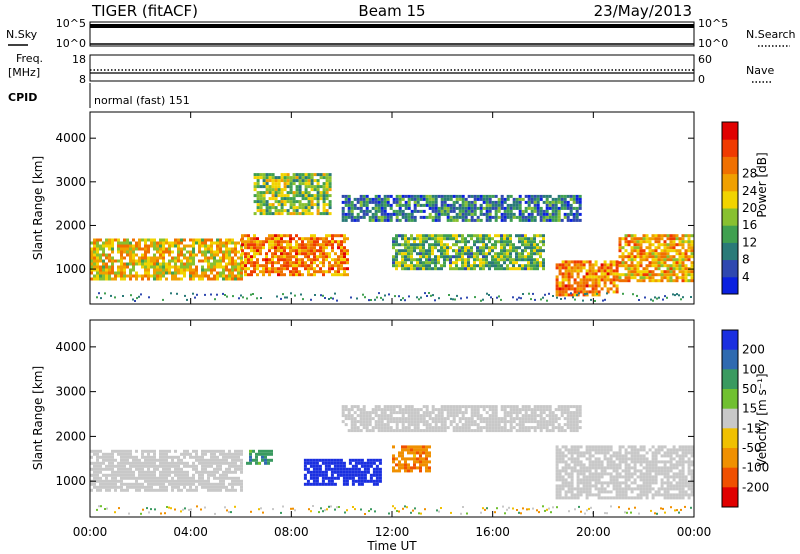 The image size is (800, 554). I want to click on nsky-tick-top: 10^5, so click(71, 23).